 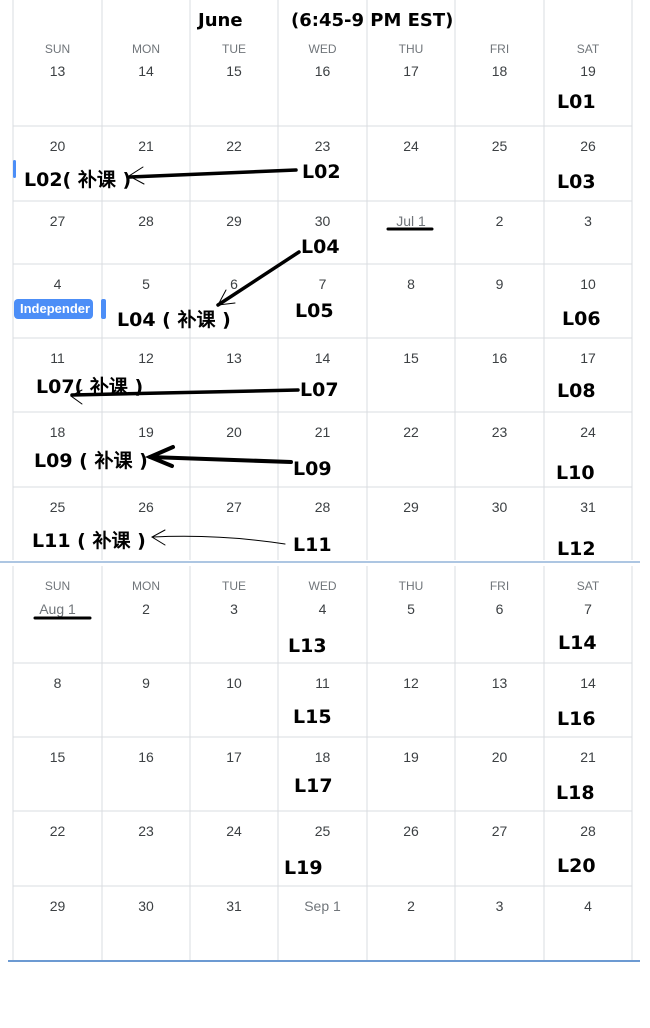 I want to click on lesson-l18: L18, so click(x=575, y=793).